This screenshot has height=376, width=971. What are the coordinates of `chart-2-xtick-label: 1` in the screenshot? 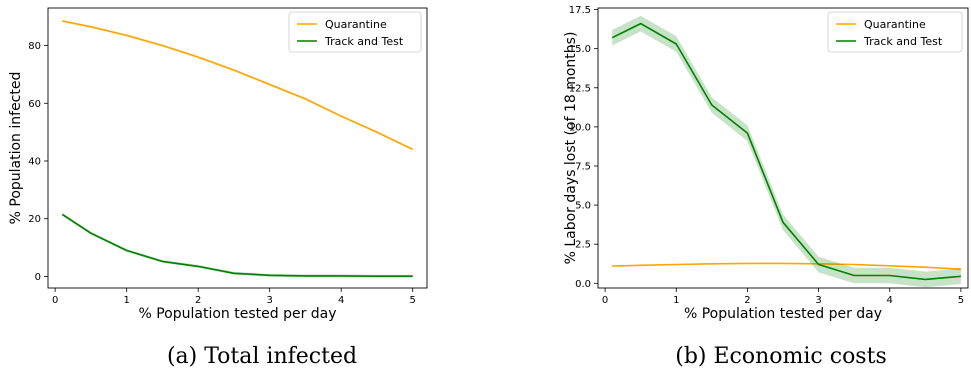 It's located at (676, 300).